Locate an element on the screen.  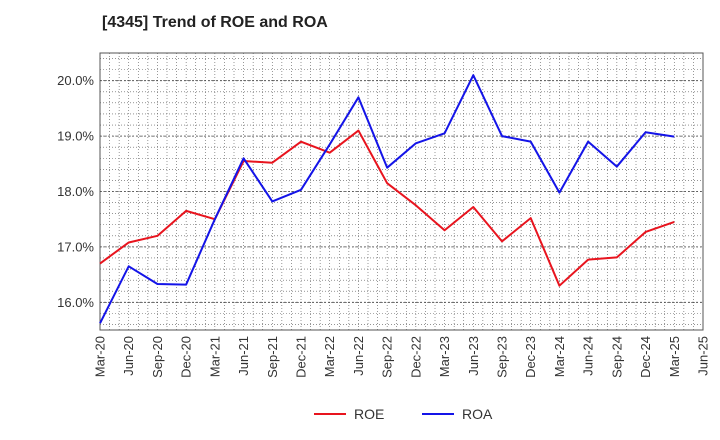
x-tick-label: Sep-22 is located at coordinates (387, 357).